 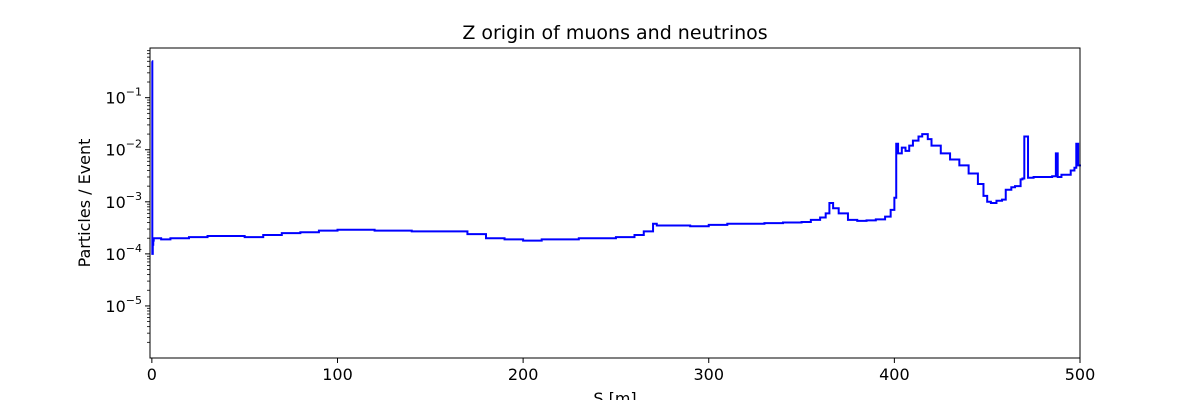 What do you see at coordinates (152, 374) in the screenshot?
I see `x-tick-label: 0` at bounding box center [152, 374].